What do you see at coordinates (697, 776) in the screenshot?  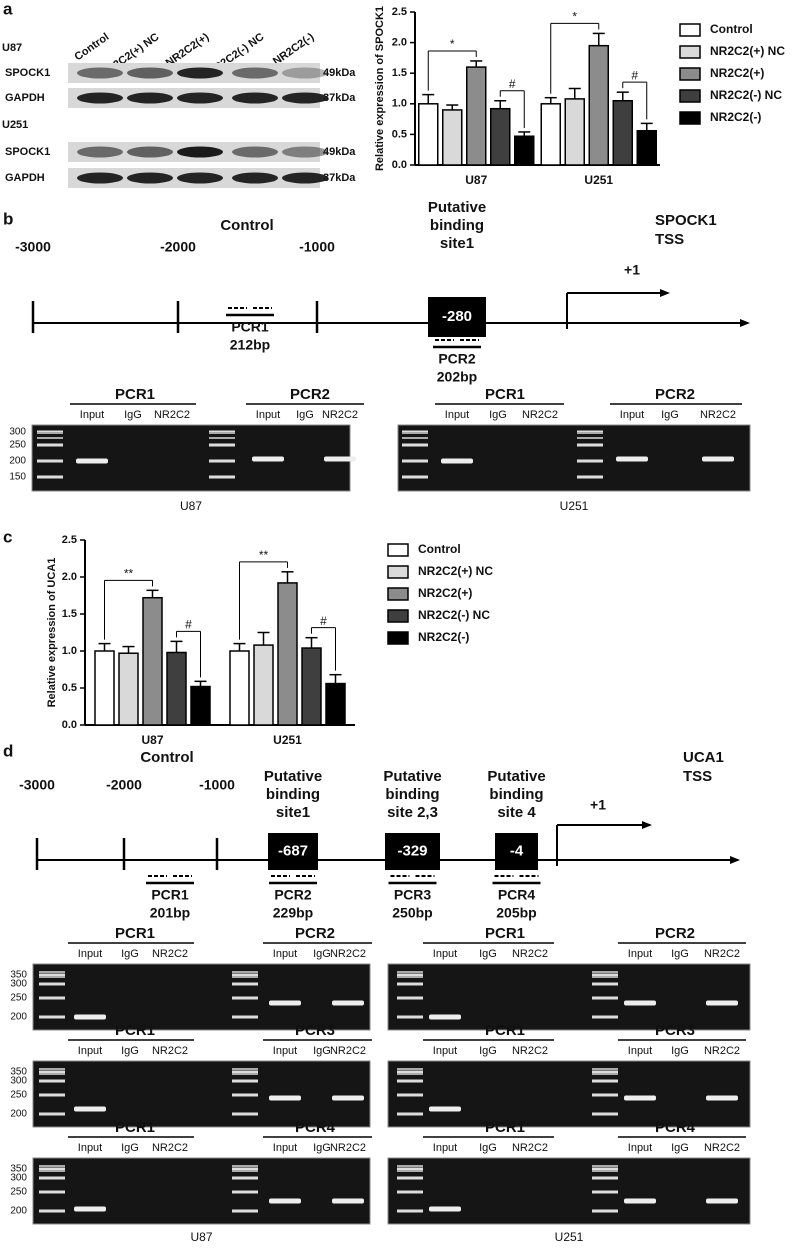 I see `gene-label: TSS` at bounding box center [697, 776].